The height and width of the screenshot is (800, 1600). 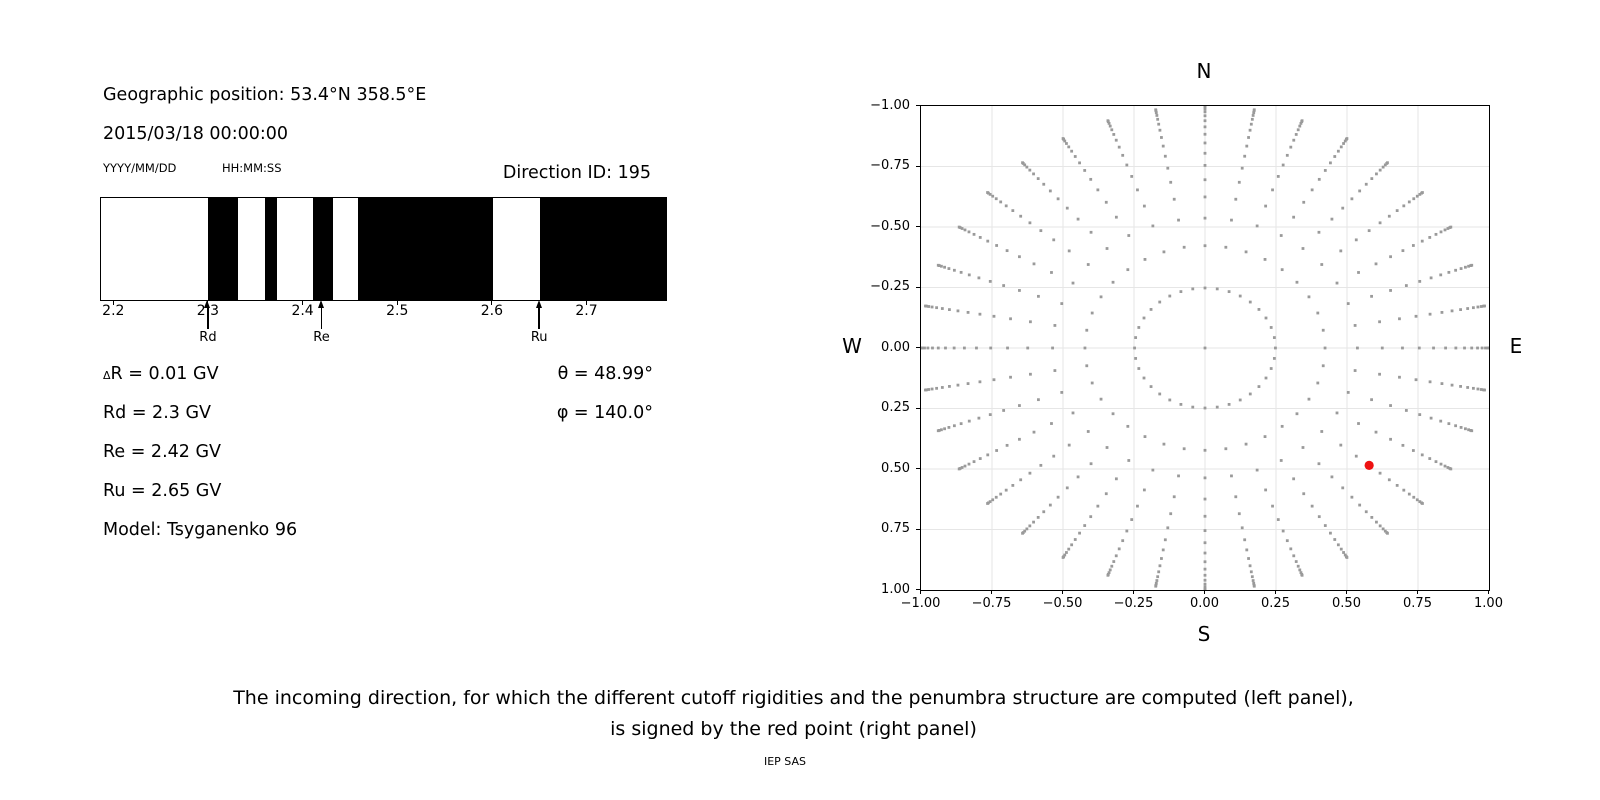 What do you see at coordinates (196, 134) in the screenshot?
I see `datetime-text: 2015/03/18 00:00:00` at bounding box center [196, 134].